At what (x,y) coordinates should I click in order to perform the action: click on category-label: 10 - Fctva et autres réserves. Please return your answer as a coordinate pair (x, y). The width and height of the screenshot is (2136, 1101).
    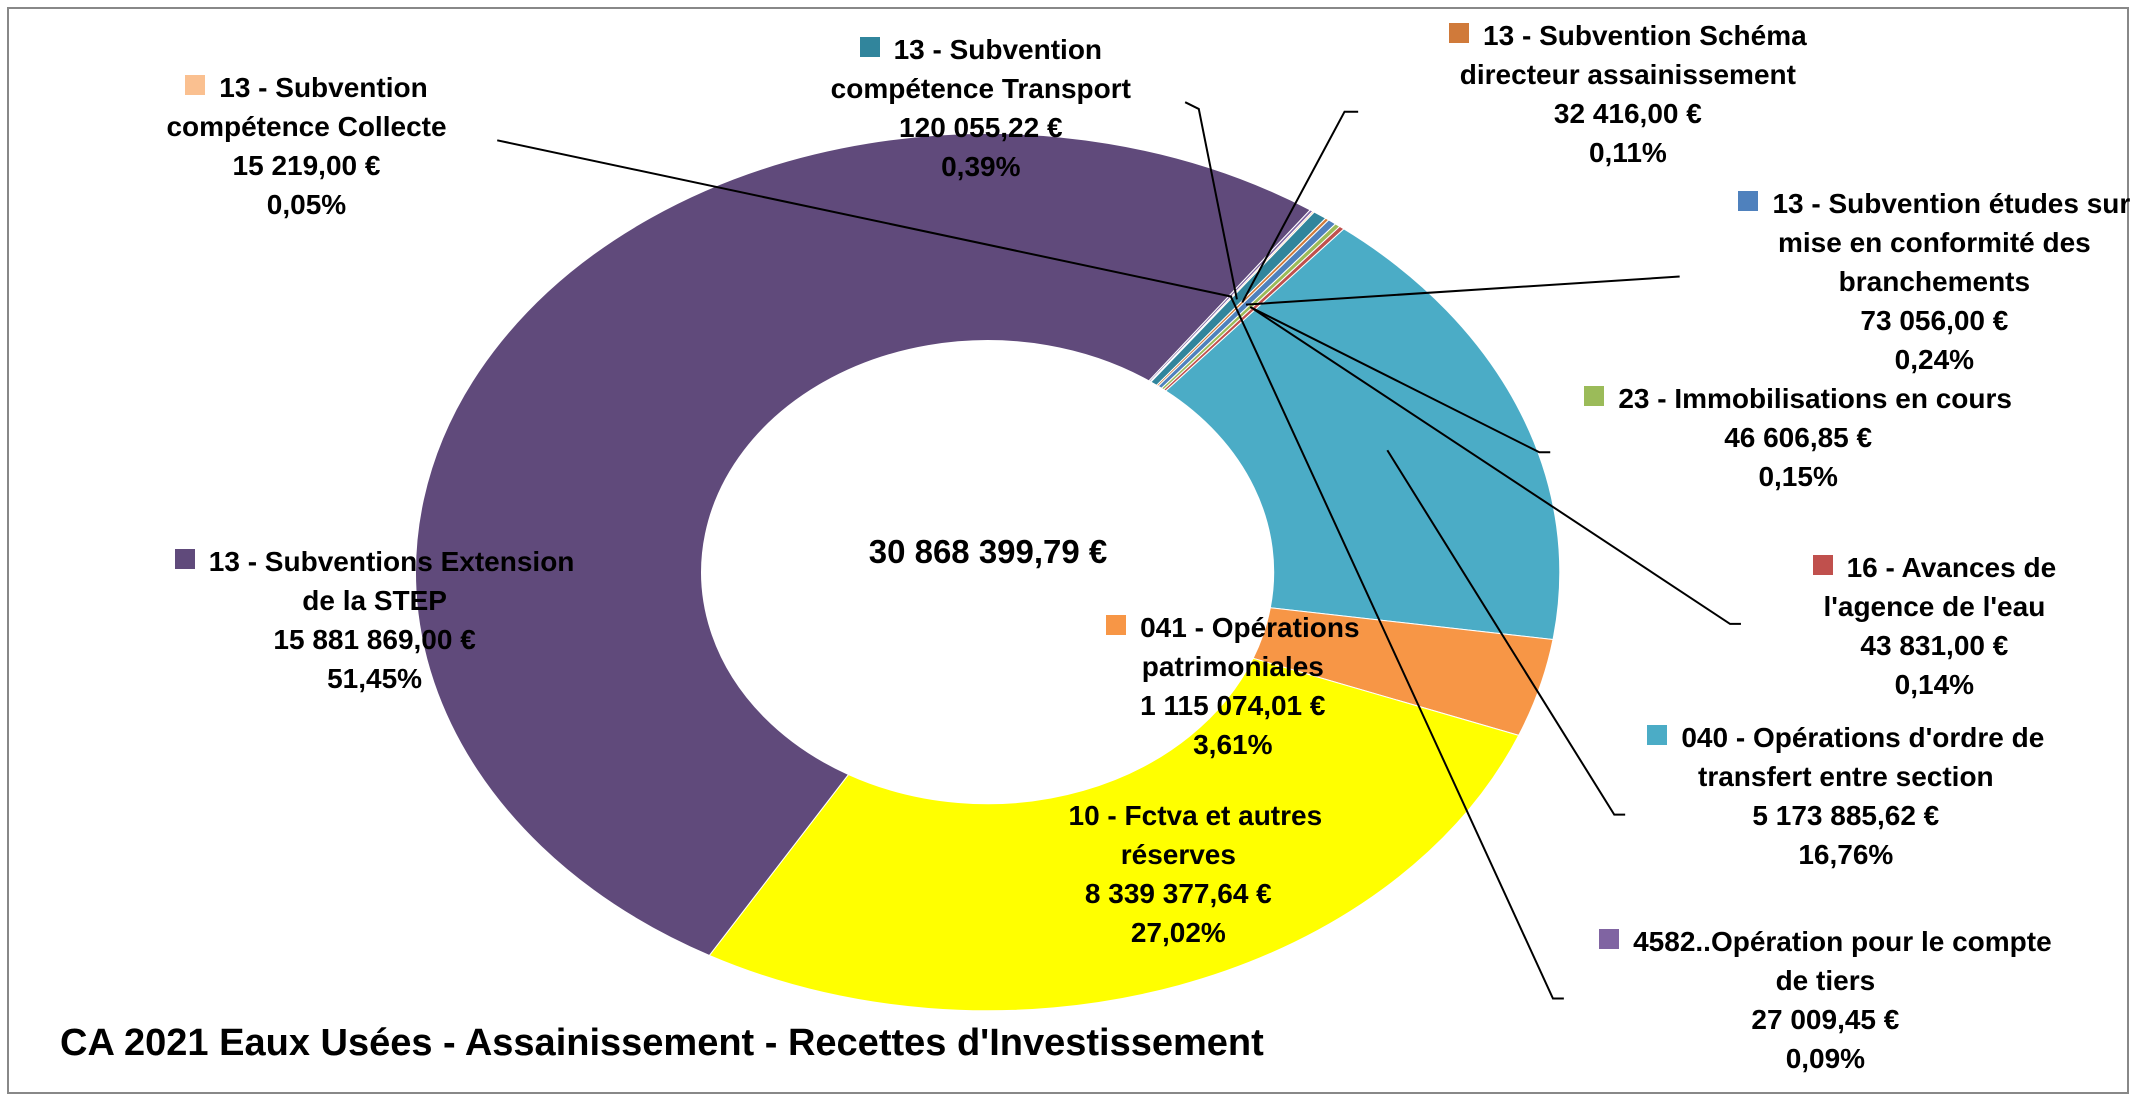
    Looking at the image, I should click on (1195, 834).